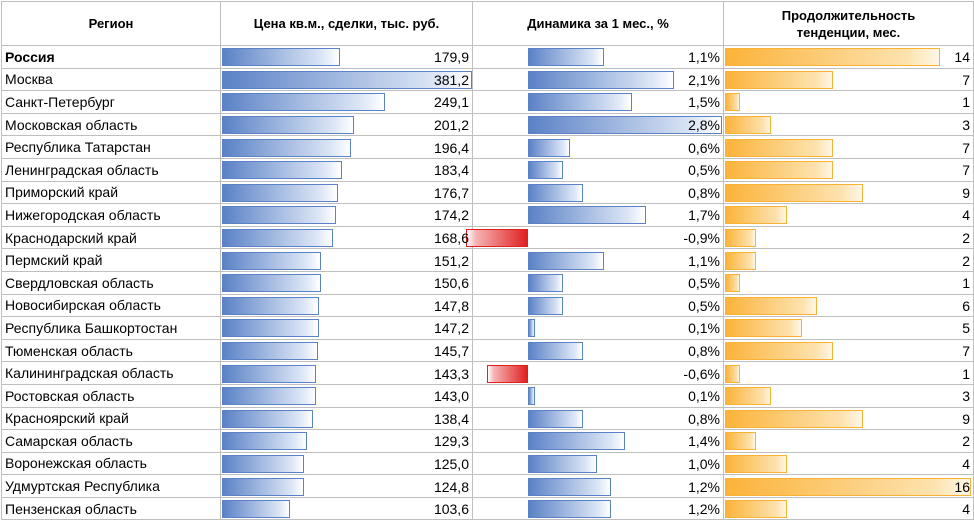 This screenshot has width=974, height=531. Describe the element at coordinates (111, 463) in the screenshot. I see `region-name: Воронежская область` at that location.